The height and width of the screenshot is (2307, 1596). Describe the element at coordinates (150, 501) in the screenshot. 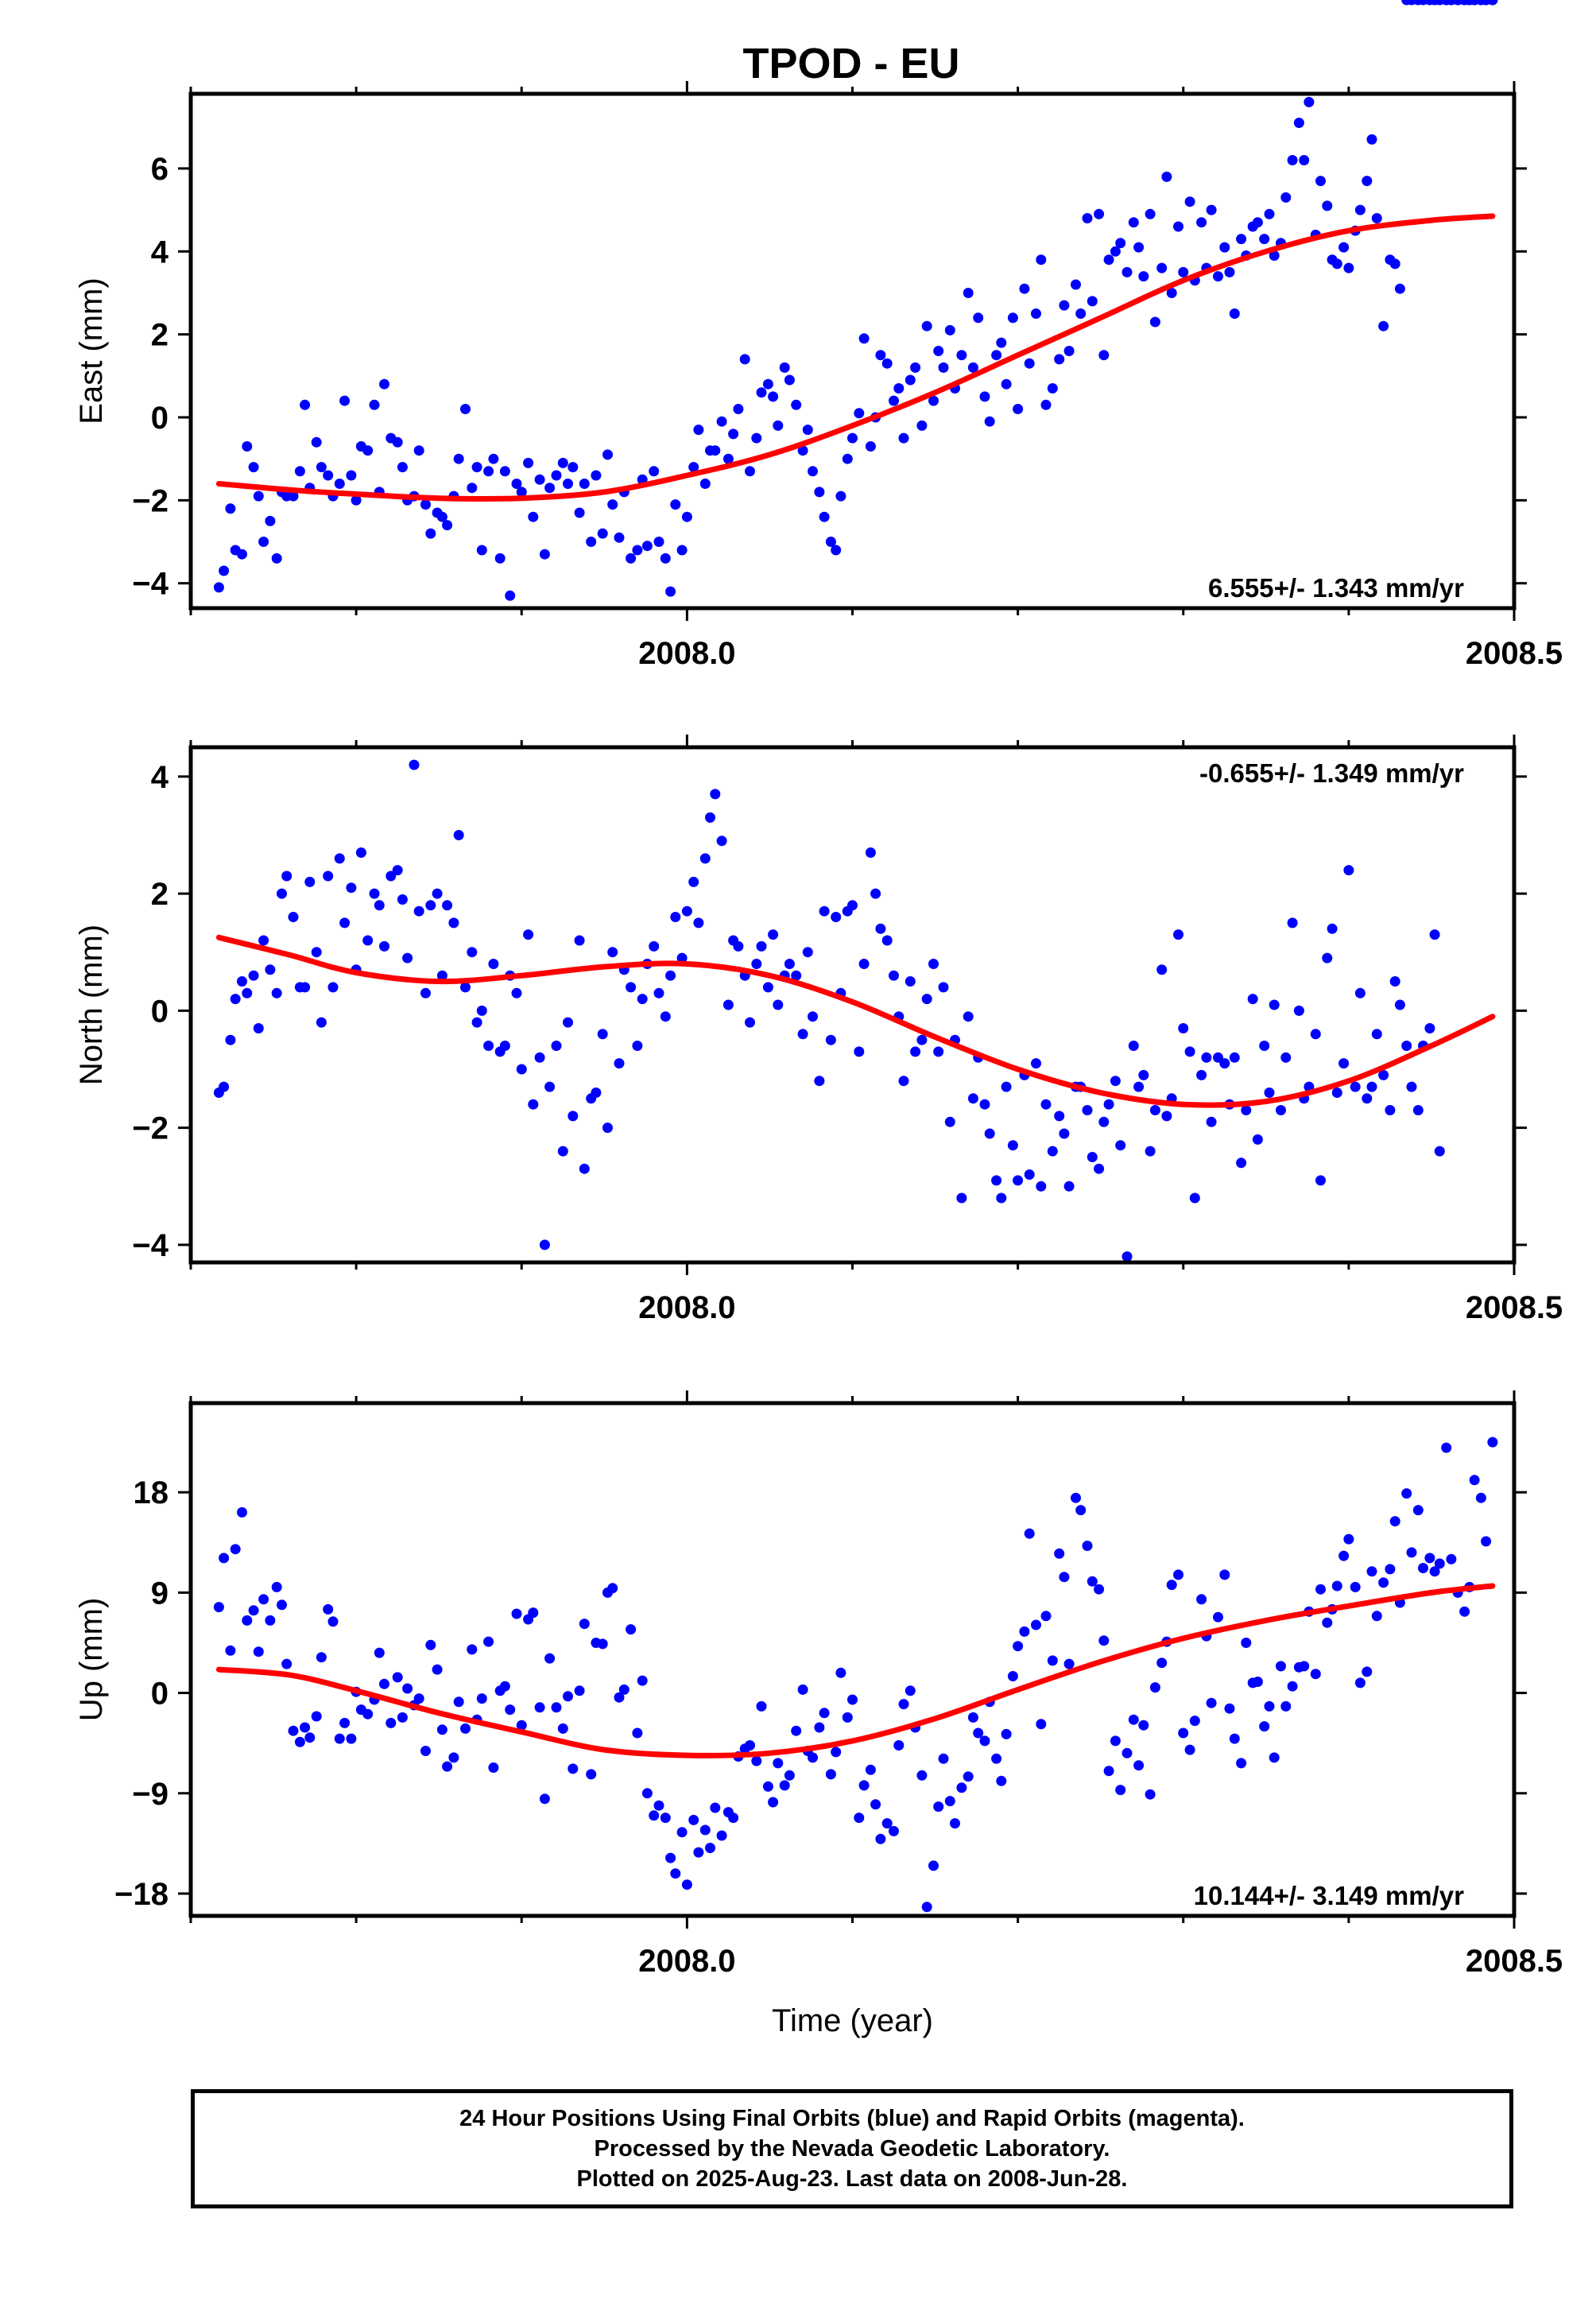

I see `y-tick-label: −2` at that location.